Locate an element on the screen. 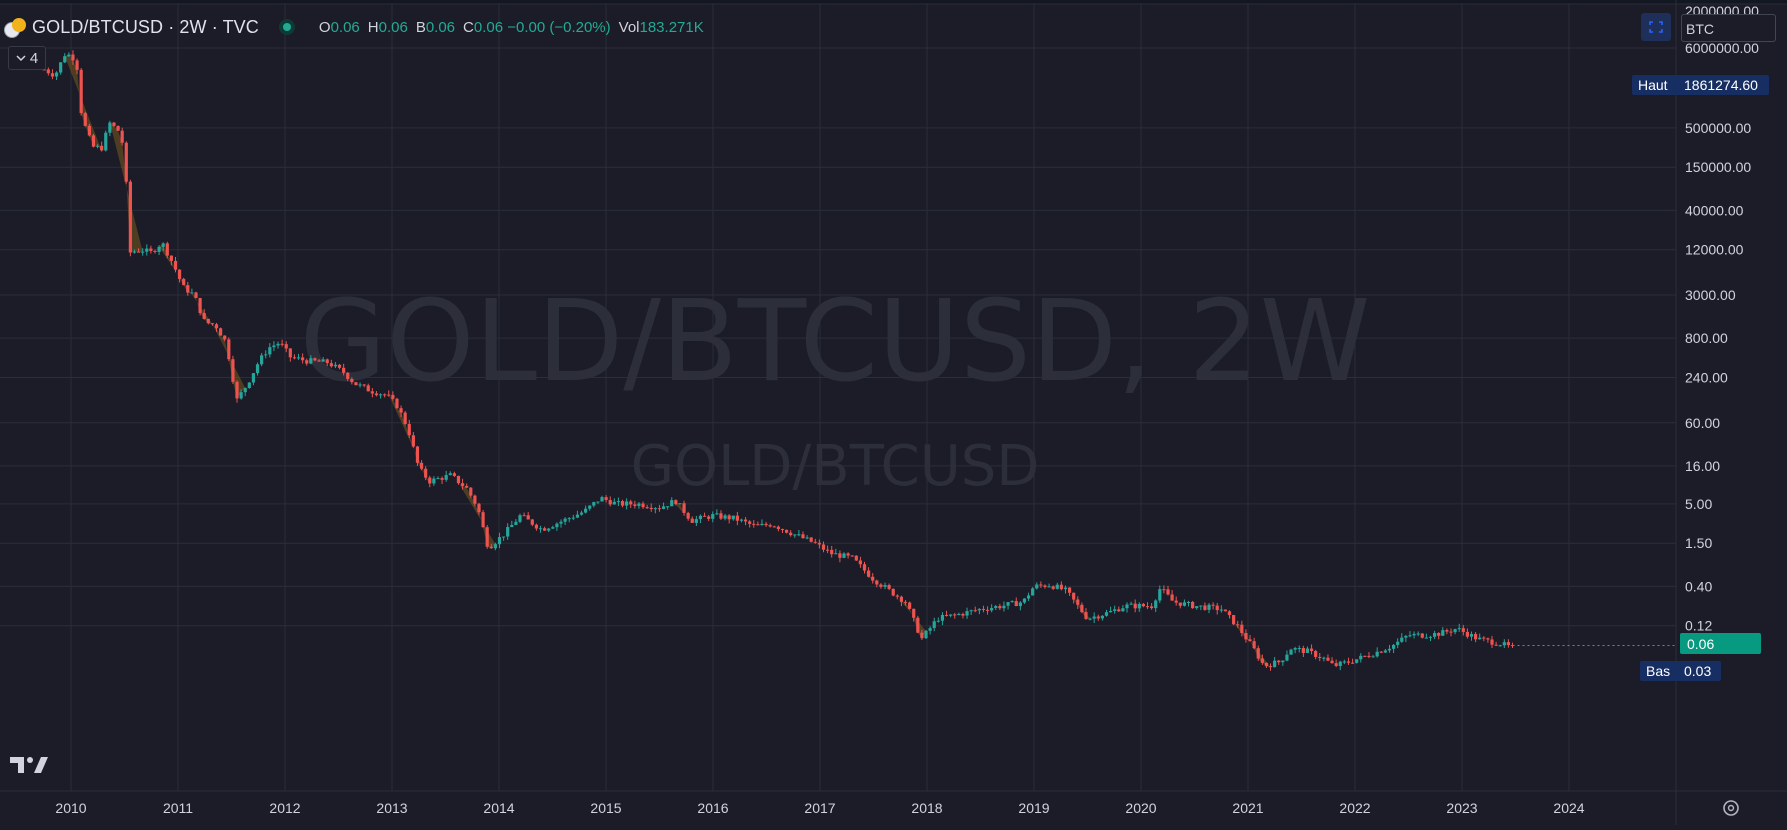 The image size is (1787, 830). y-tick-label: 500000.00 is located at coordinates (1718, 128).